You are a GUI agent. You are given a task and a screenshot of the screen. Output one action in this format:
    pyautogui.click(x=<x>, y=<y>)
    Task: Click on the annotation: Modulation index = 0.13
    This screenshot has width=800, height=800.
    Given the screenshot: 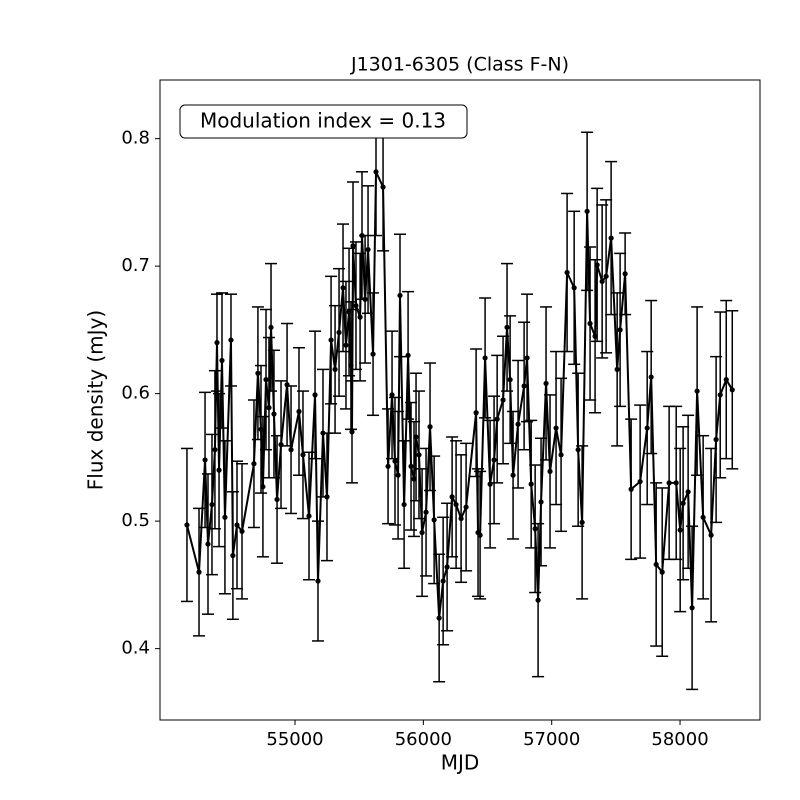 What is the action you would take?
    pyautogui.click(x=323, y=121)
    